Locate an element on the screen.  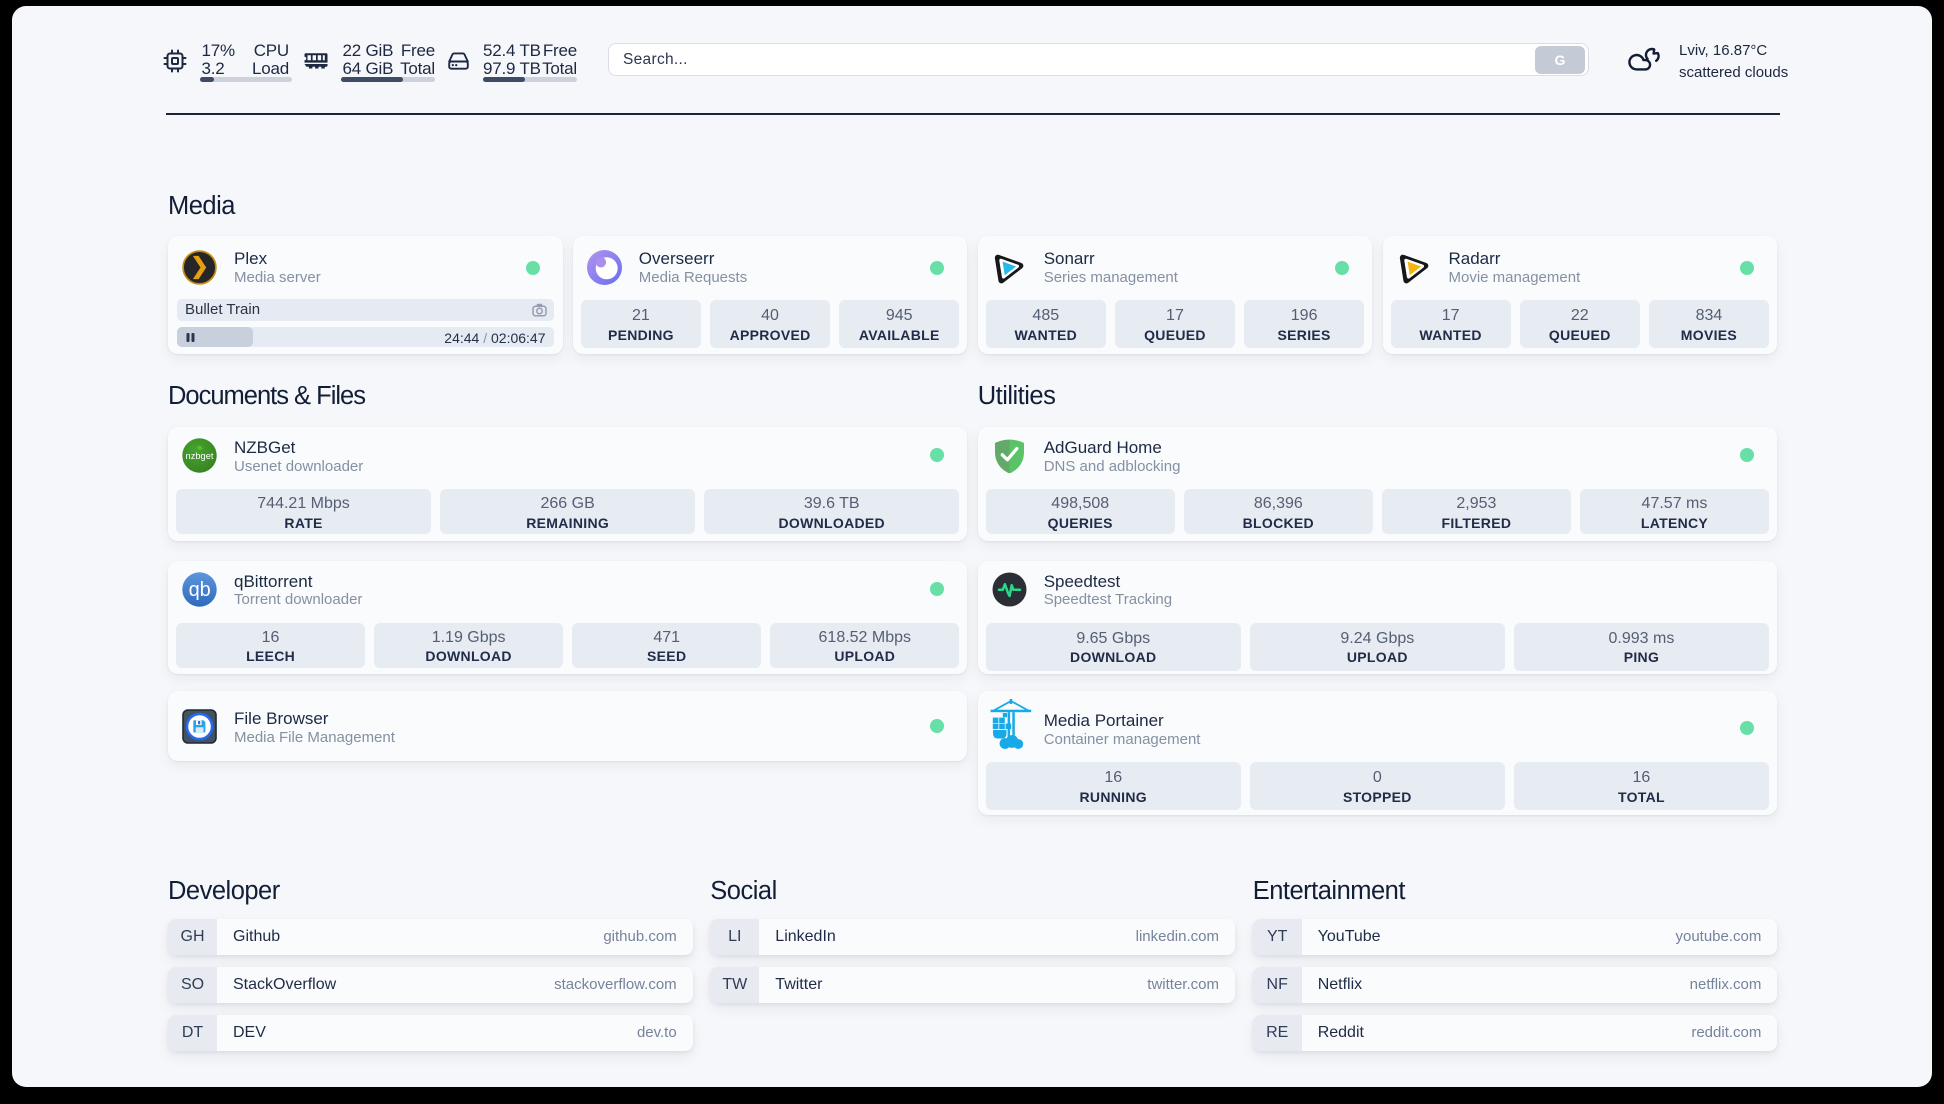
svg-text: qb is located at coordinates (200, 590).